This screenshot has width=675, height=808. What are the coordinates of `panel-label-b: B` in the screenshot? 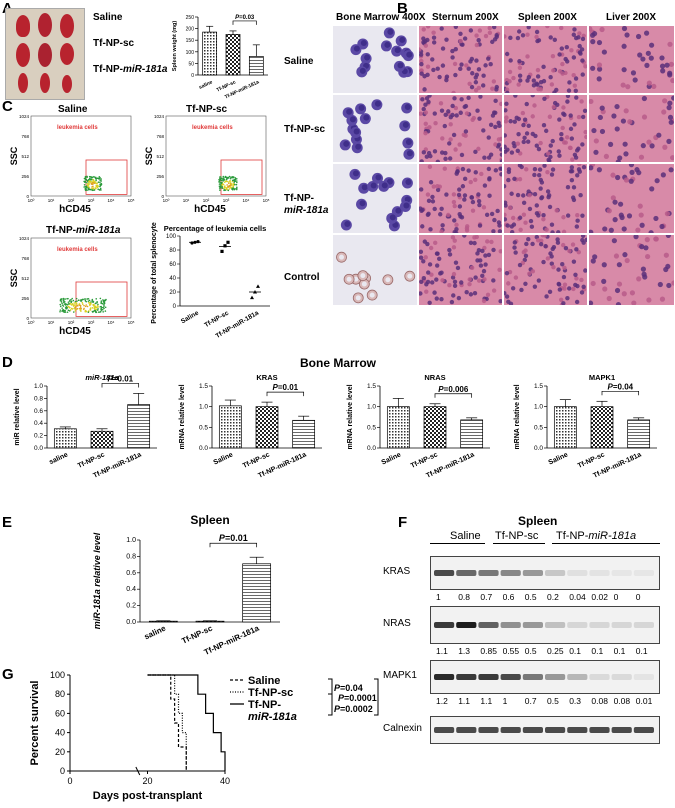 It's located at (402, 8).